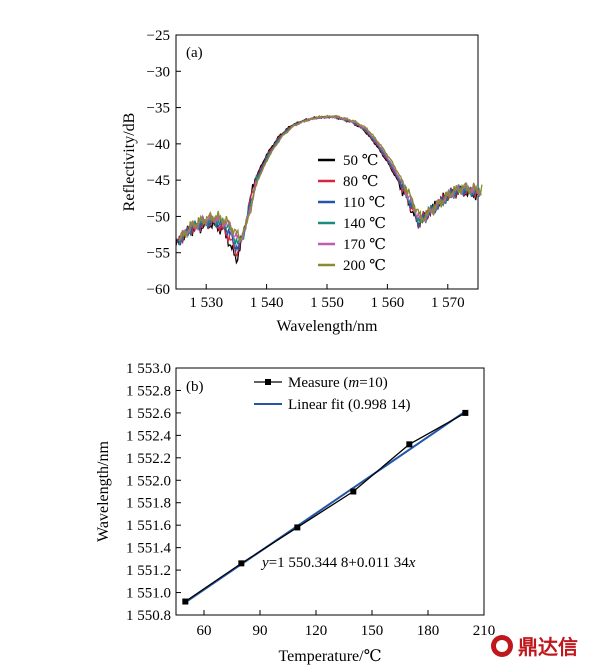 The image size is (591, 669). I want to click on legend-label-fit: Linear fit (0.998 14), so click(349, 405).